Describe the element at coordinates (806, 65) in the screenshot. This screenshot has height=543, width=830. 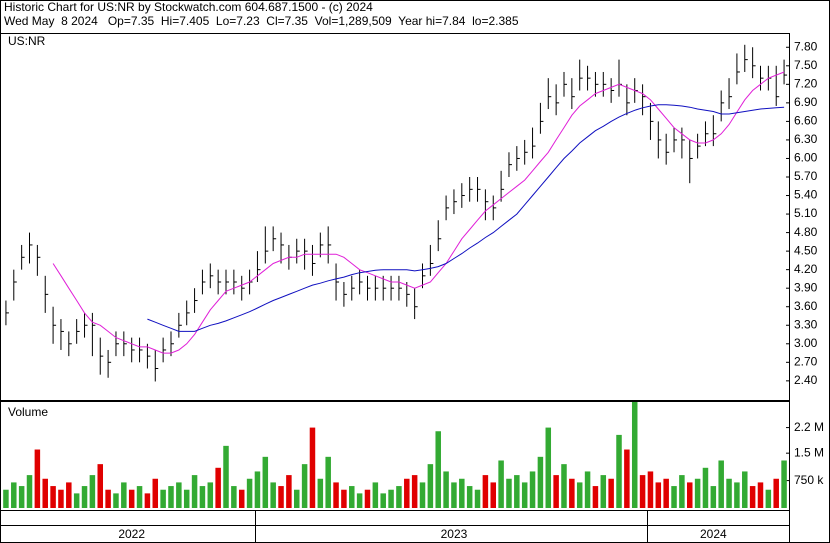
I see `y-tick-label: 7.50` at that location.